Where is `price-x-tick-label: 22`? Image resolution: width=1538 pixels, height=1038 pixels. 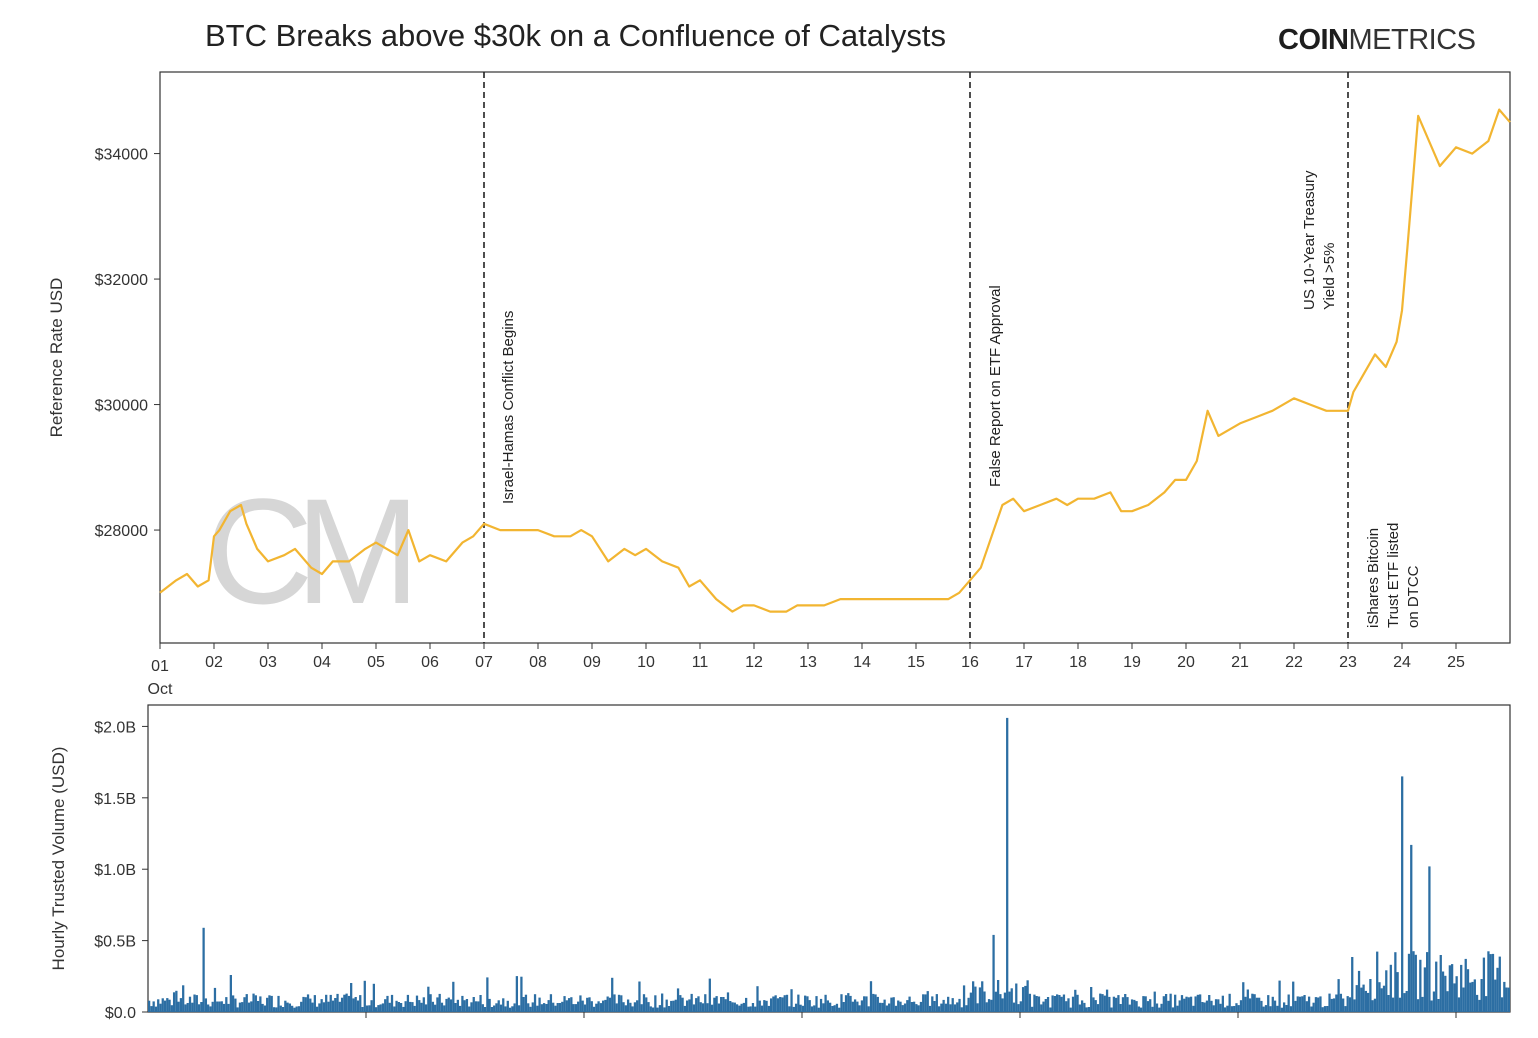 price-x-tick-label: 22 is located at coordinates (1294, 662).